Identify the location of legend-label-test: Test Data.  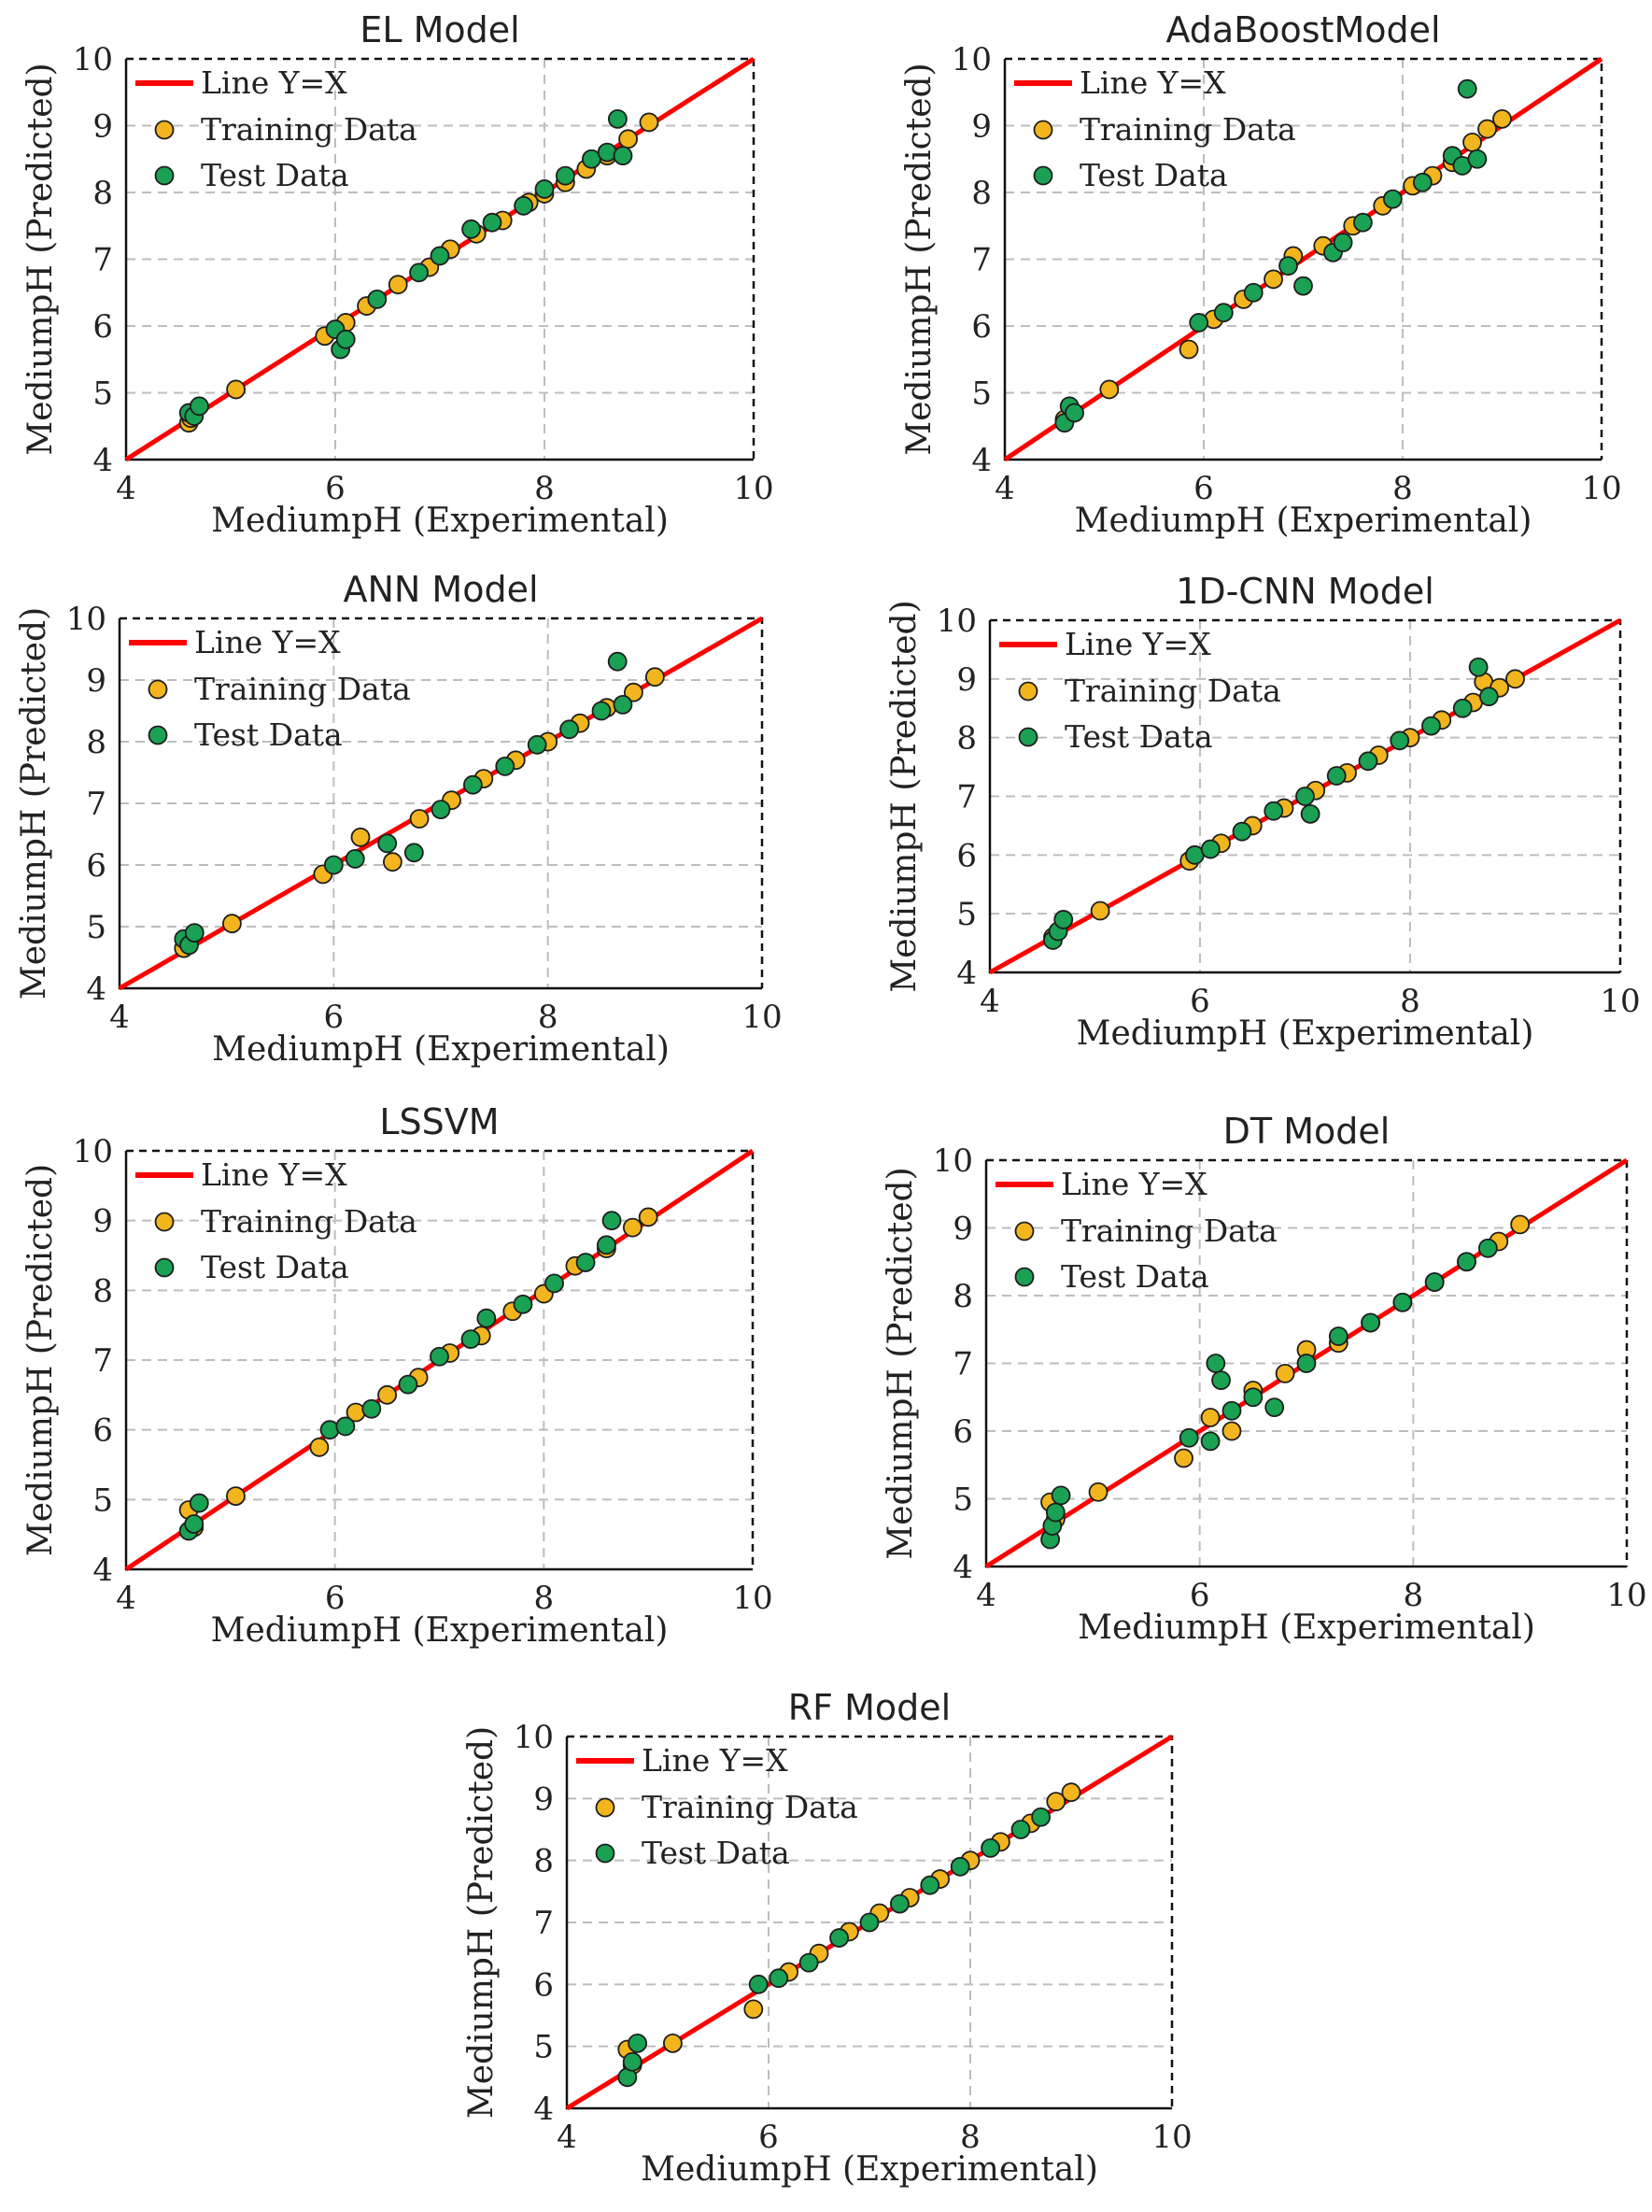
(275, 1267).